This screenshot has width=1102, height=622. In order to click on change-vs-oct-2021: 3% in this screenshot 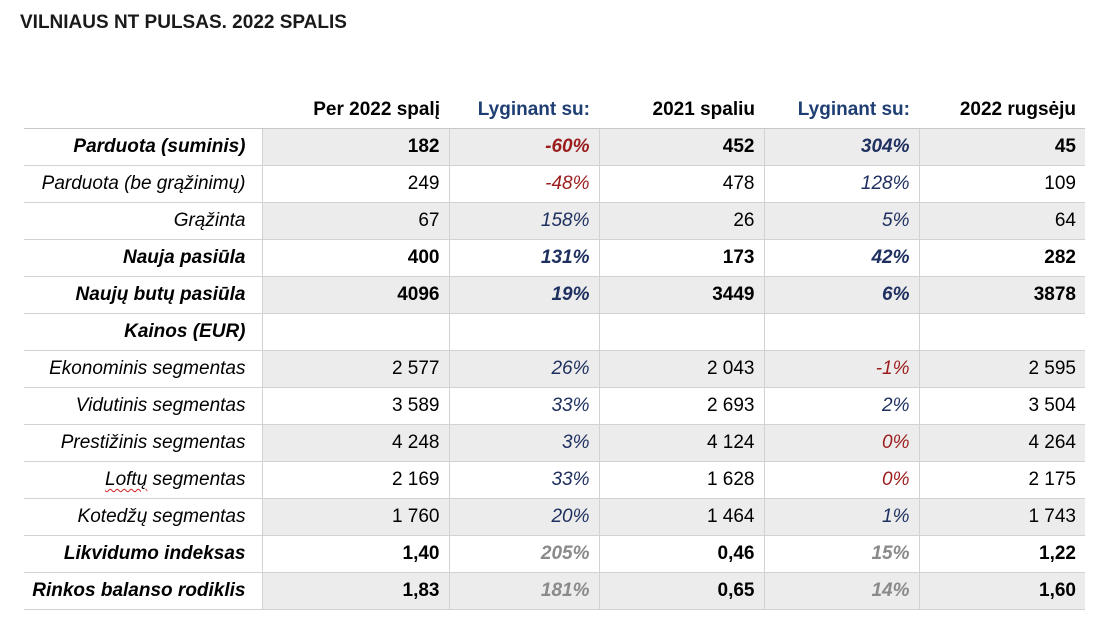, I will do `click(523, 443)`.